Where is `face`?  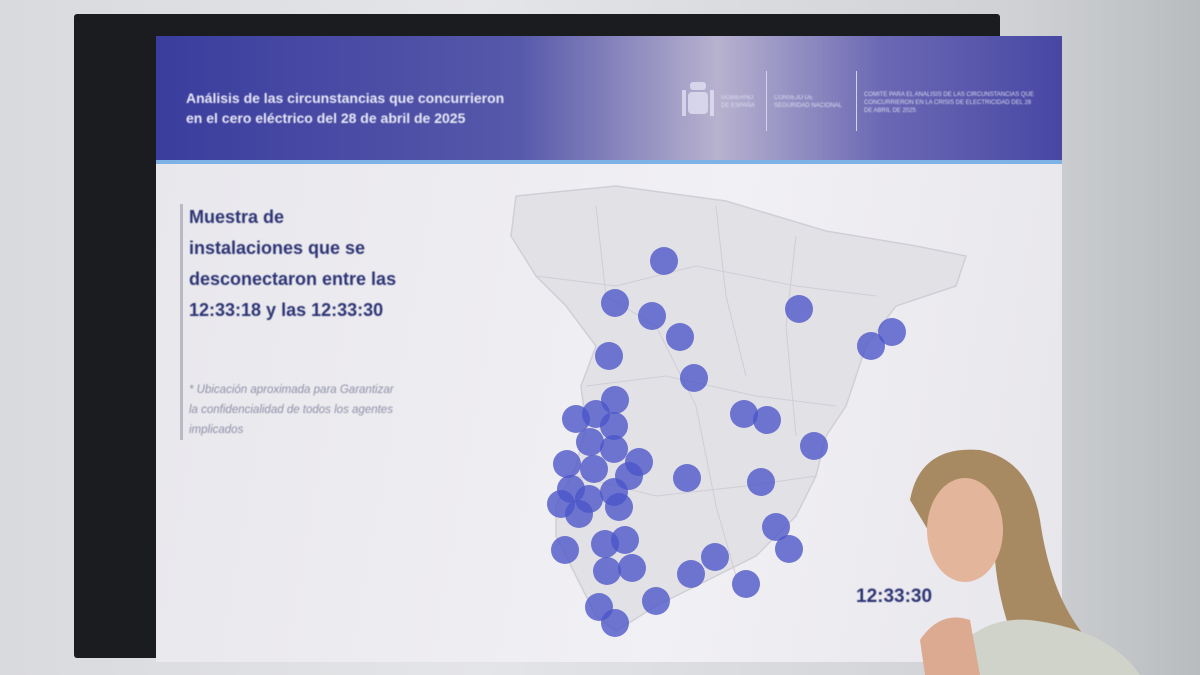
face is located at coordinates (965, 530).